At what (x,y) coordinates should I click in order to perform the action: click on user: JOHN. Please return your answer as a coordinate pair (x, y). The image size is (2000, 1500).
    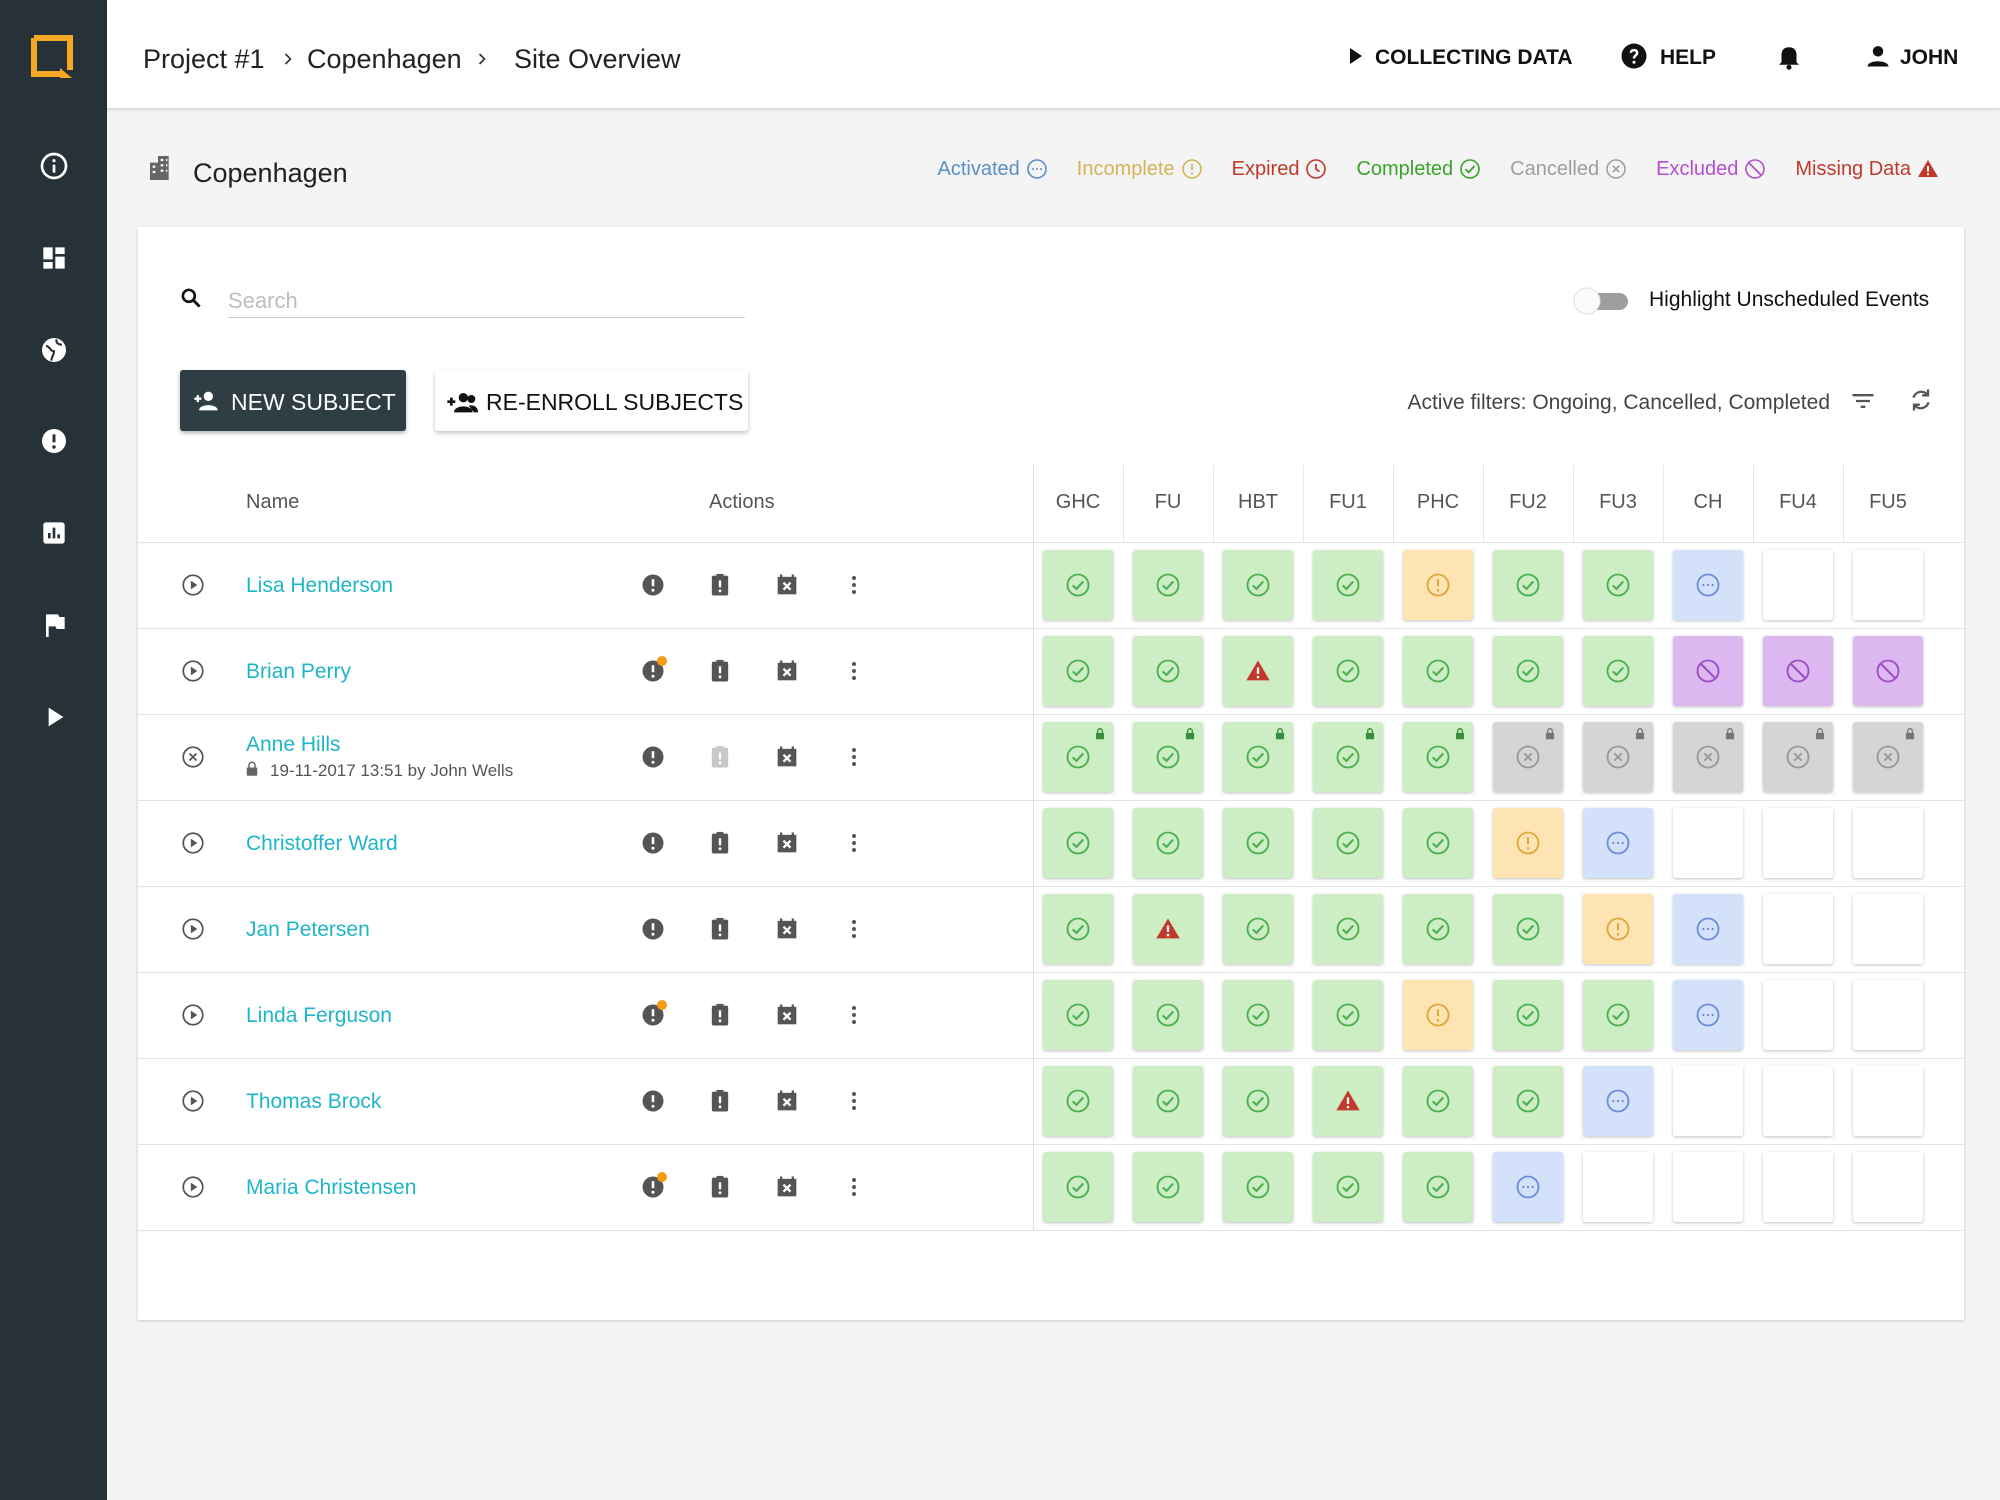
    Looking at the image, I should click on (1929, 57).